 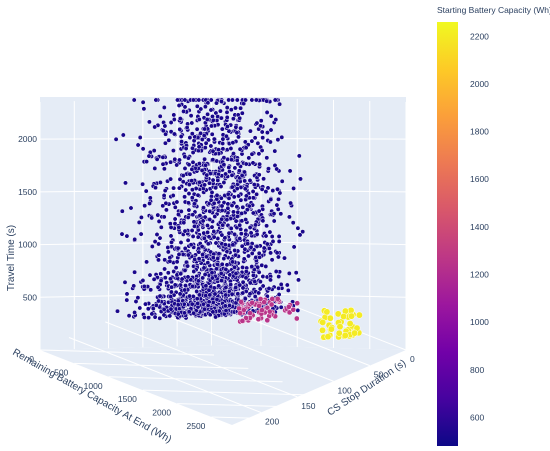 I want to click on y-gridline, so click(x=237, y=343).